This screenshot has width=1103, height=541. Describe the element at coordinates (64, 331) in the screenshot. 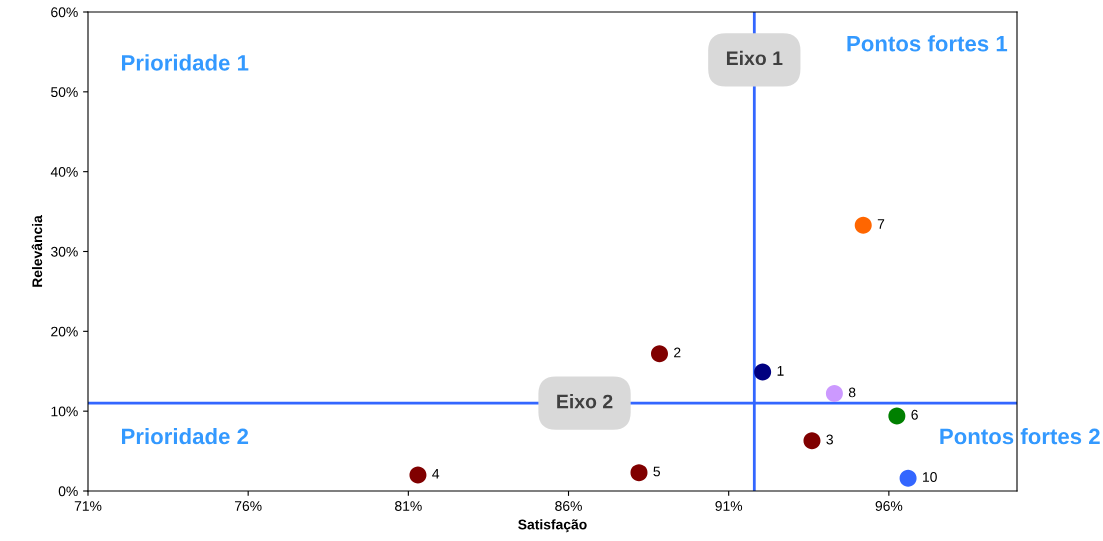

I see `y-tick-label: 20%` at that location.